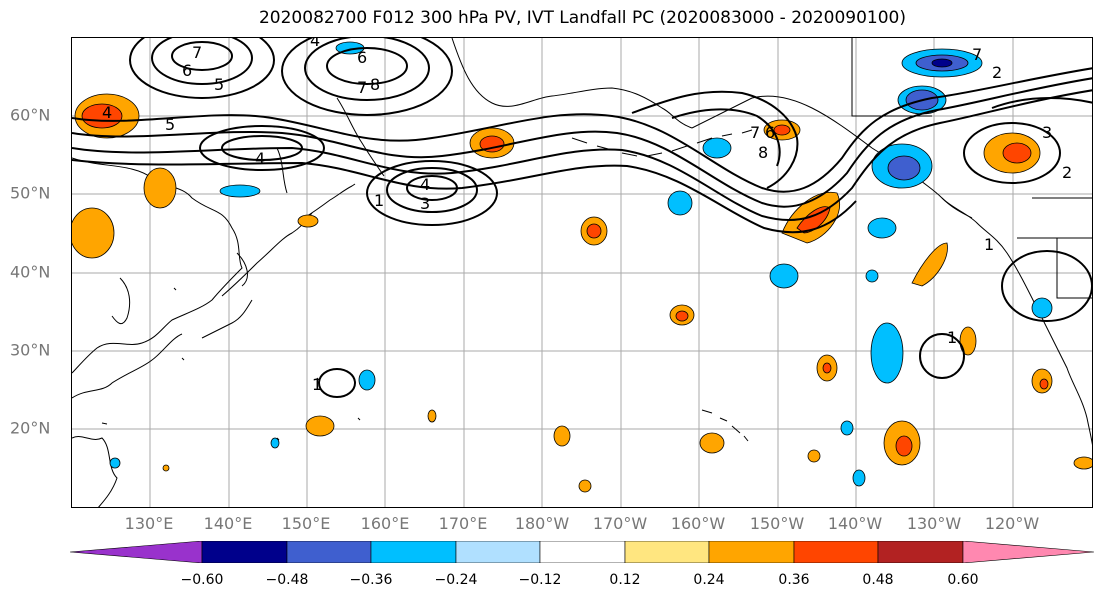 The image size is (1105, 601). What do you see at coordinates (540, 580) in the screenshot?
I see `colorbar-tick: −0.12` at bounding box center [540, 580].